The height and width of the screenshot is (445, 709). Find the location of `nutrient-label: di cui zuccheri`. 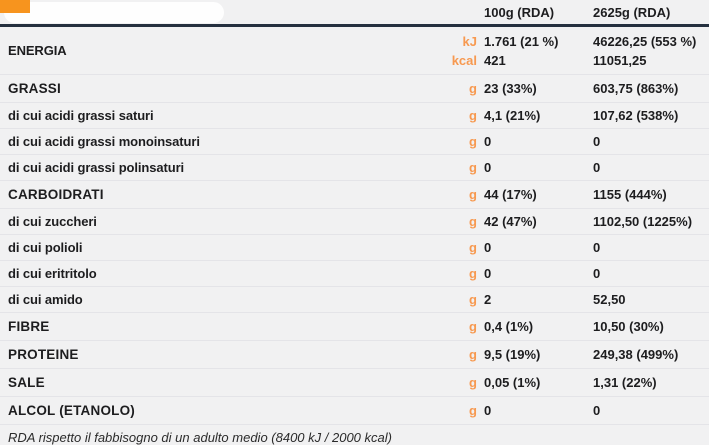

nutrient-label: di cui zuccheri is located at coordinates (52, 221).